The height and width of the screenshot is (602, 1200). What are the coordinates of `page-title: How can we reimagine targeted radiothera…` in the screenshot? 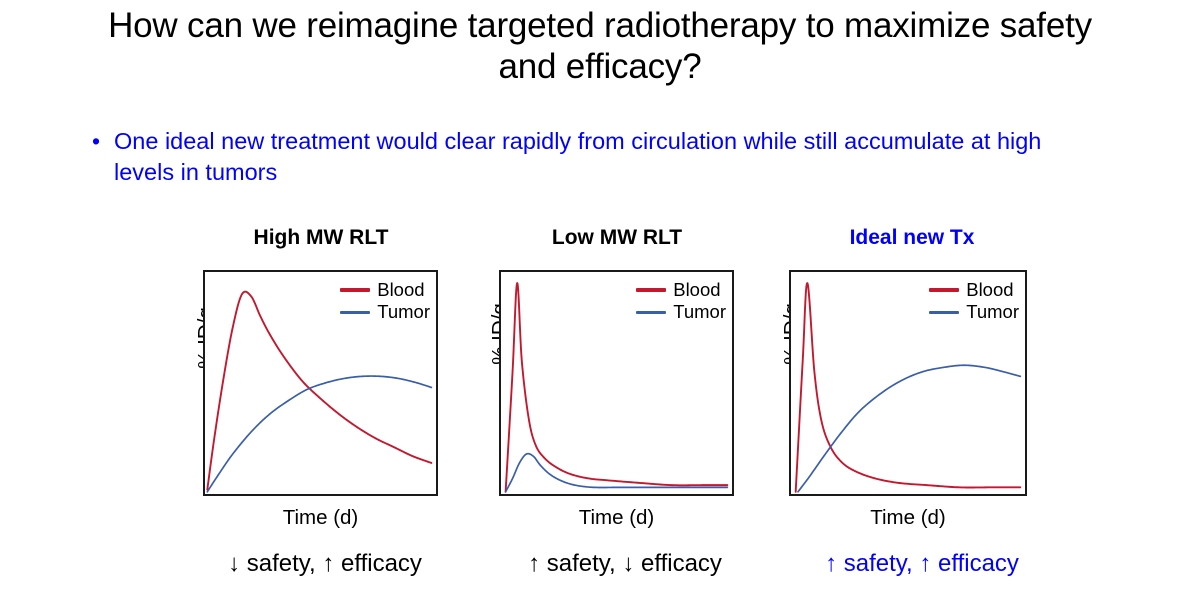 It's located at (600, 46).